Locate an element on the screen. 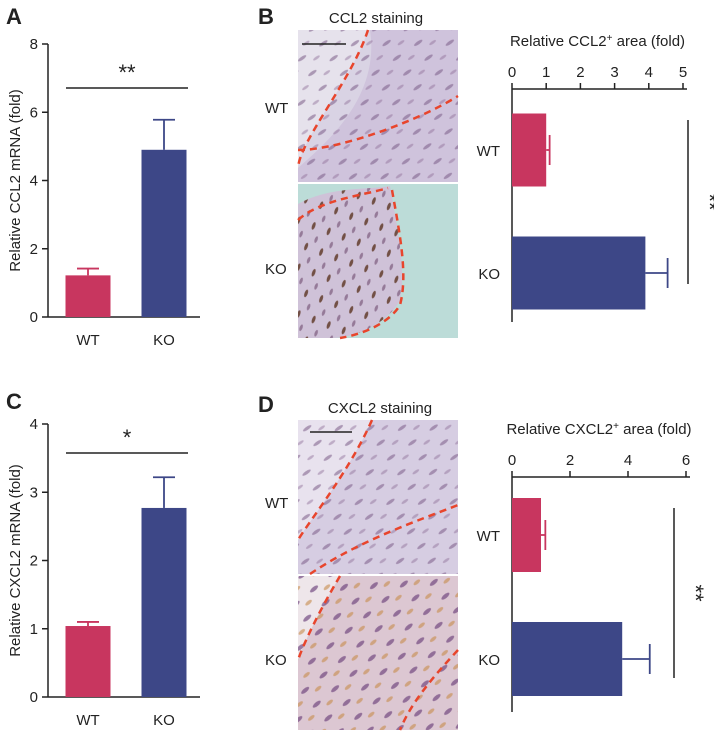 The width and height of the screenshot is (714, 733). x-tick-label-d-0: 0 is located at coordinates (512, 460).